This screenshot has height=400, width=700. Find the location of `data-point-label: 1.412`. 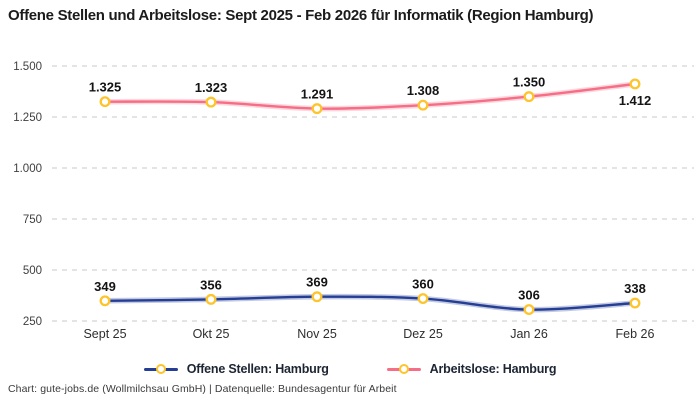

data-point-label: 1.412 is located at coordinates (635, 100).